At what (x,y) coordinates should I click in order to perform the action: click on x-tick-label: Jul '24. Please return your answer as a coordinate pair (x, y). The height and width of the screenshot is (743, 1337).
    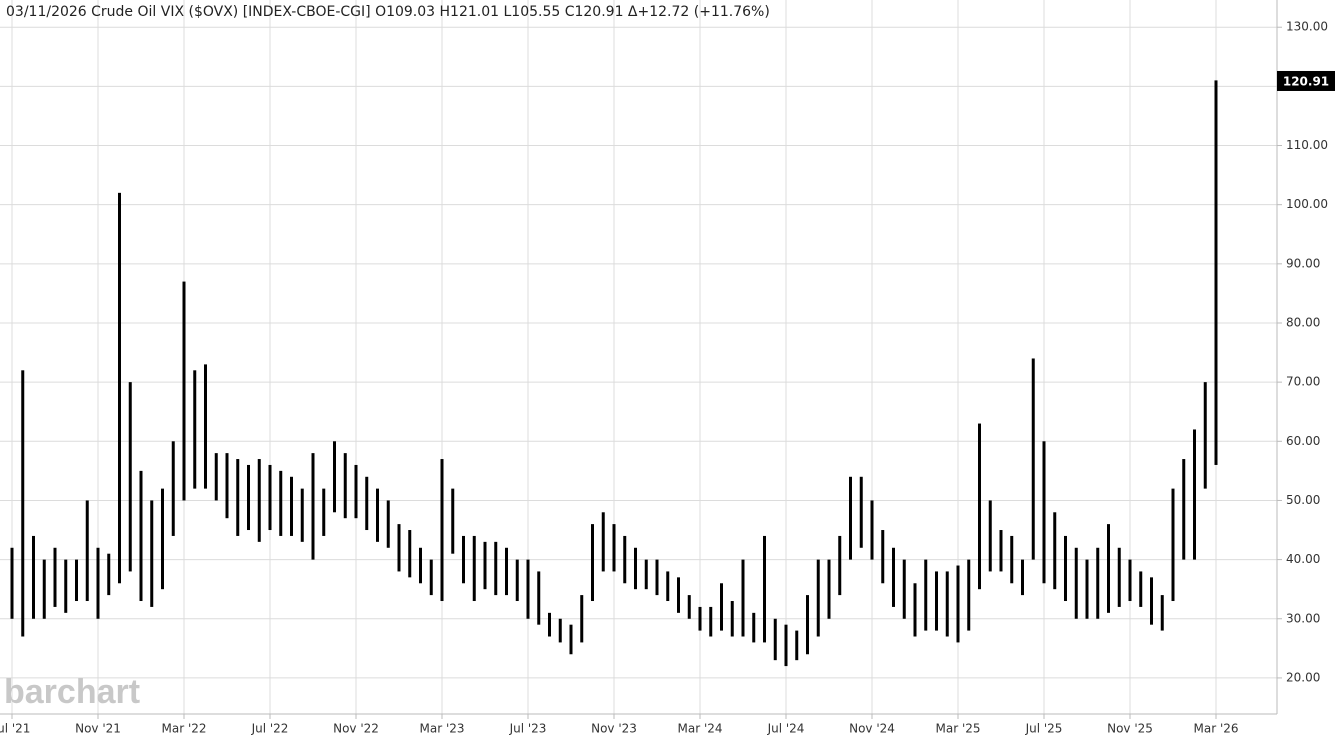
    Looking at the image, I should click on (786, 729).